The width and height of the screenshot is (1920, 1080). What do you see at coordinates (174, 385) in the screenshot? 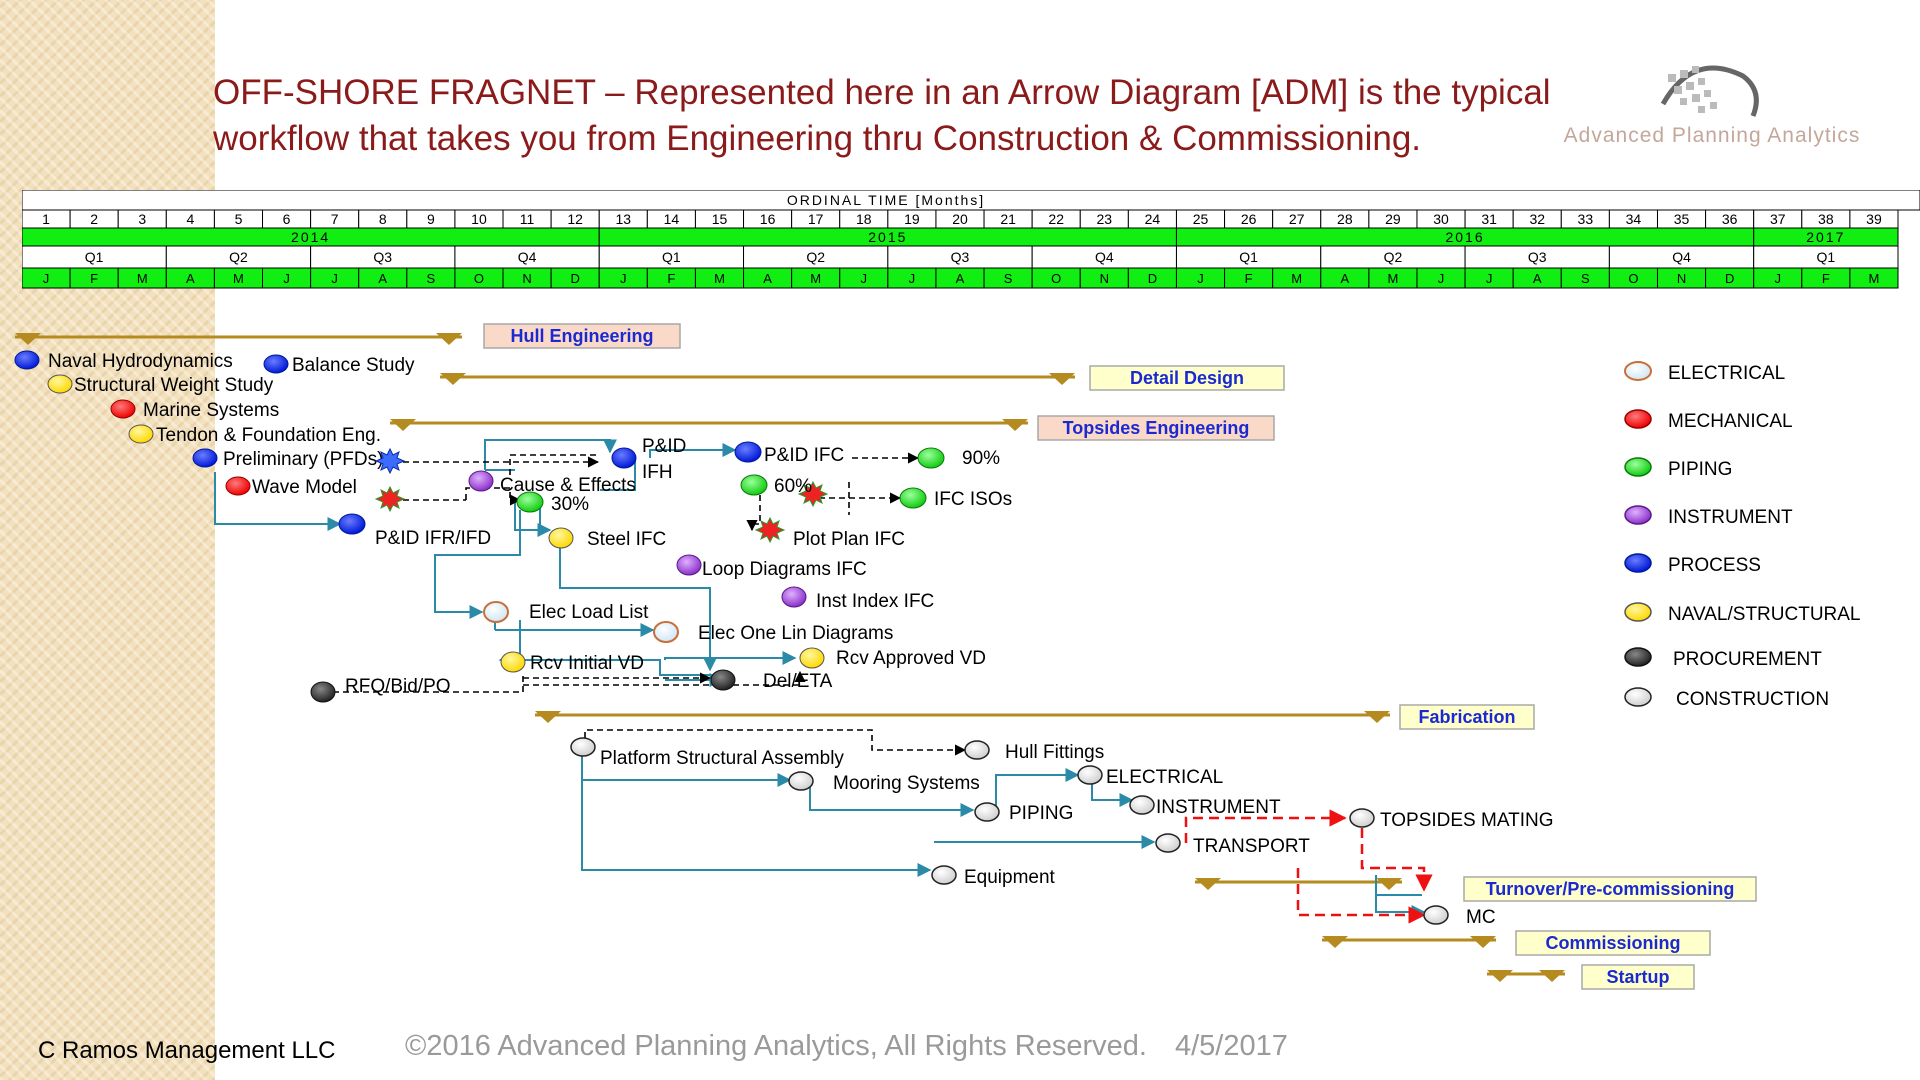
I see `label-structural-weight: Structural Weight Study` at bounding box center [174, 385].